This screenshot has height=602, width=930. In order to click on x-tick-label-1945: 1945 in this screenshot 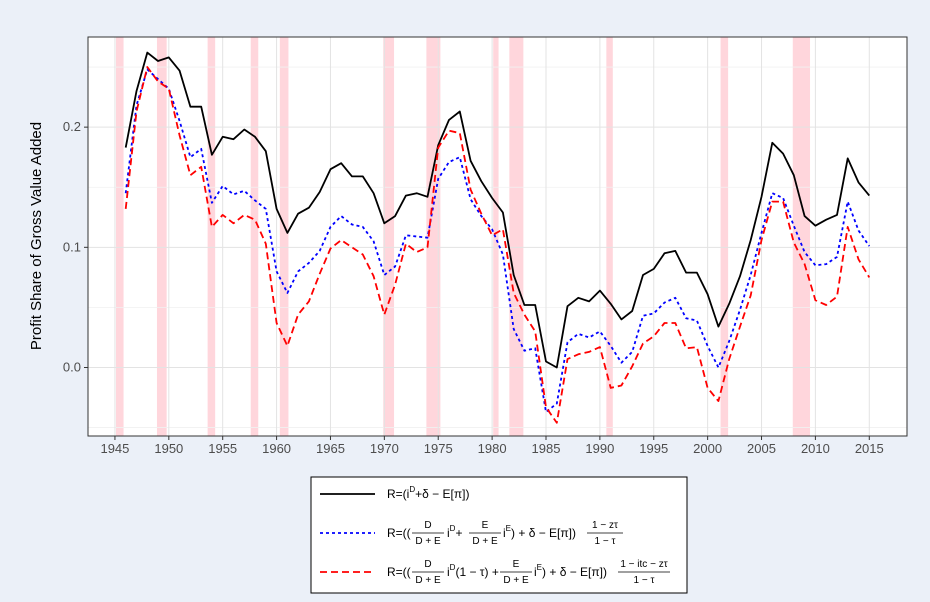, I will do `click(114, 448)`.